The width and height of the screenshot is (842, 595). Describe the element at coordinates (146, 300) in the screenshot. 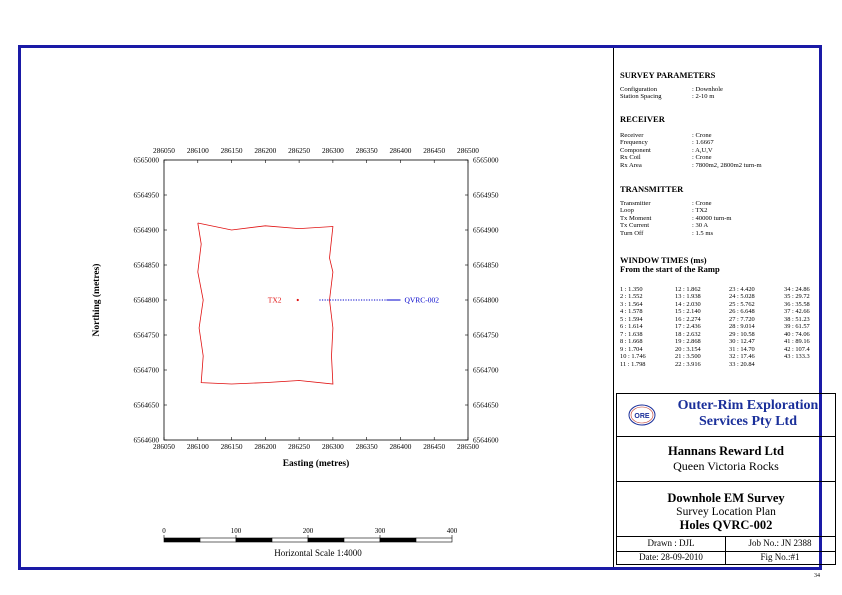

I see `y-tick-label-left: 6564800` at that location.